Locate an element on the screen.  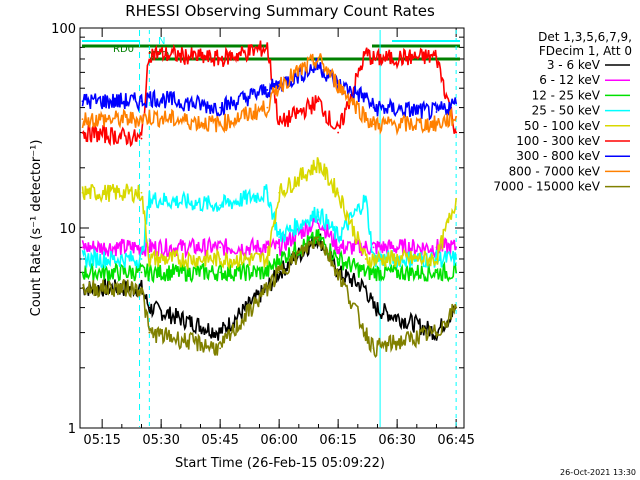
x-tick-label: 06:30 is located at coordinates (396, 440).